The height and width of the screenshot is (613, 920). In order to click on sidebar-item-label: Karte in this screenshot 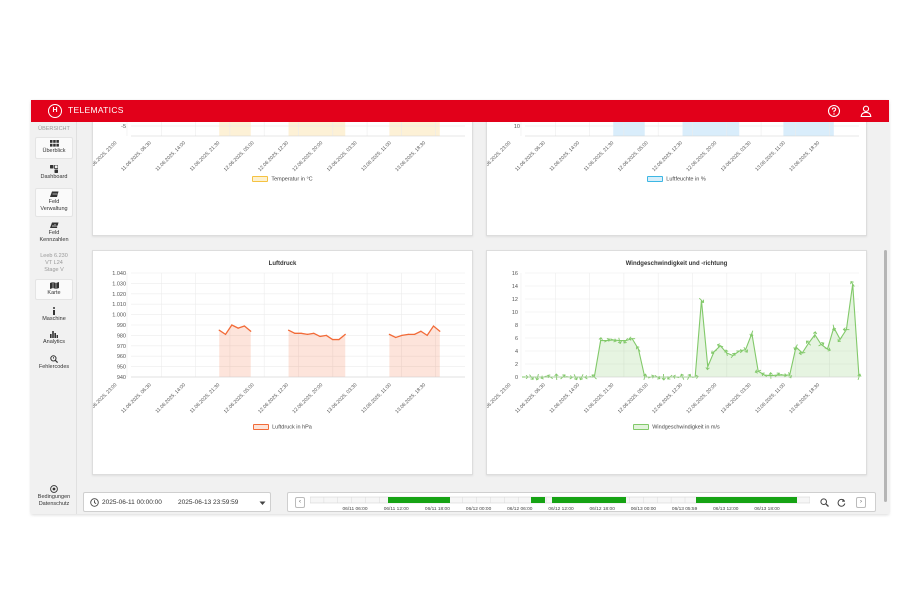, I will do `click(54, 293)`.